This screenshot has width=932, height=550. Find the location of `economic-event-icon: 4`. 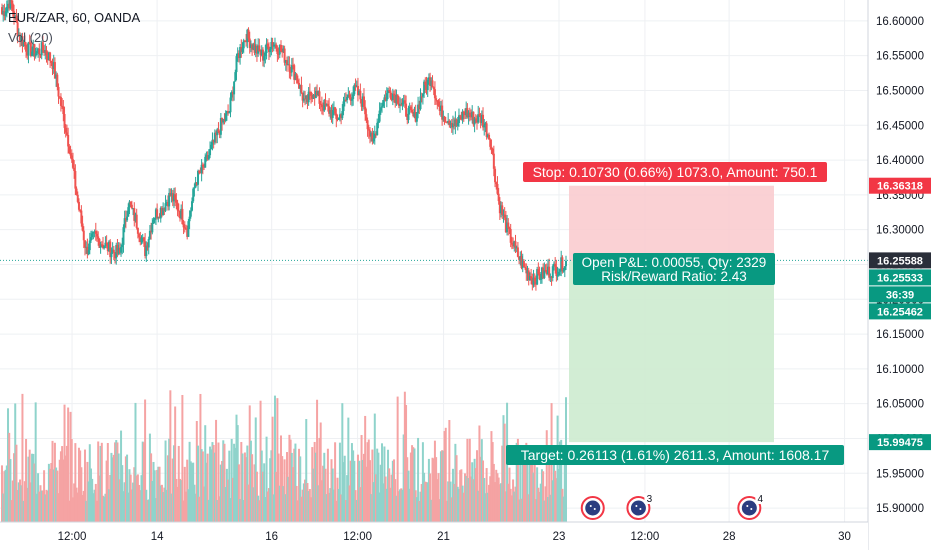

economic-event-icon: 4 is located at coordinates (751, 506).